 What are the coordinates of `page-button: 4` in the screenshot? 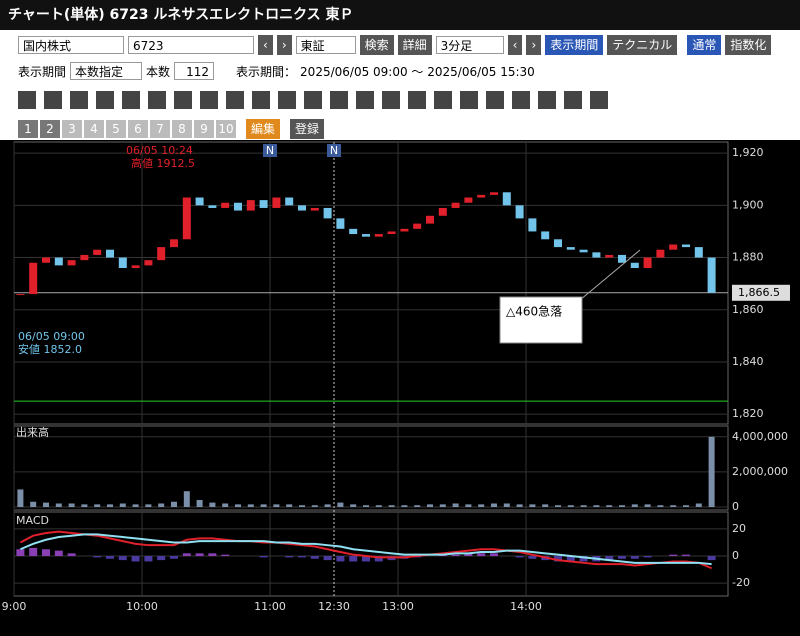 It's located at (94, 129).